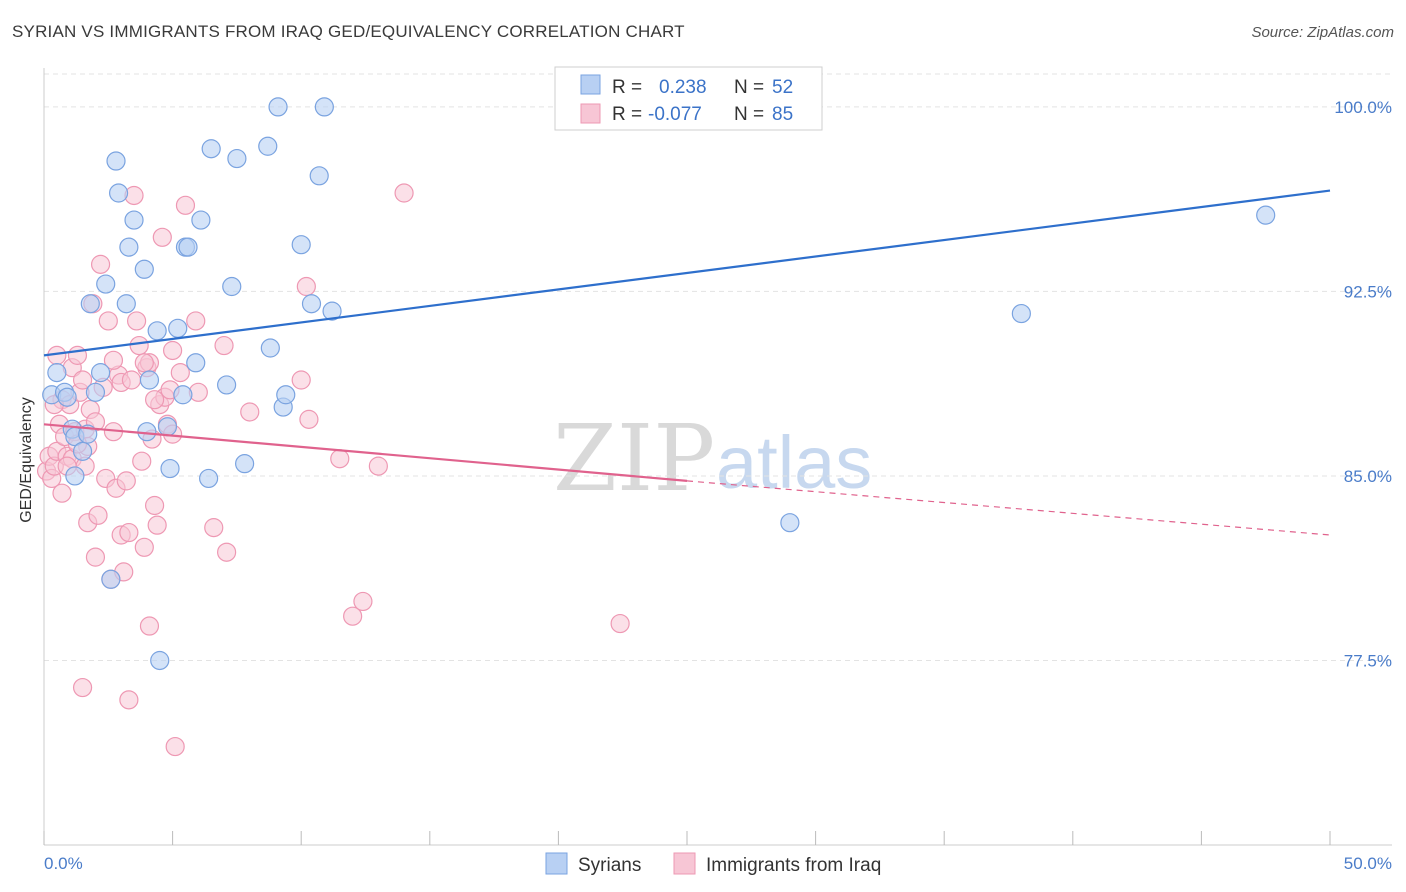  Describe the element at coordinates (782, 87) in the screenshot. I see `legend-n-value: 52` at that location.